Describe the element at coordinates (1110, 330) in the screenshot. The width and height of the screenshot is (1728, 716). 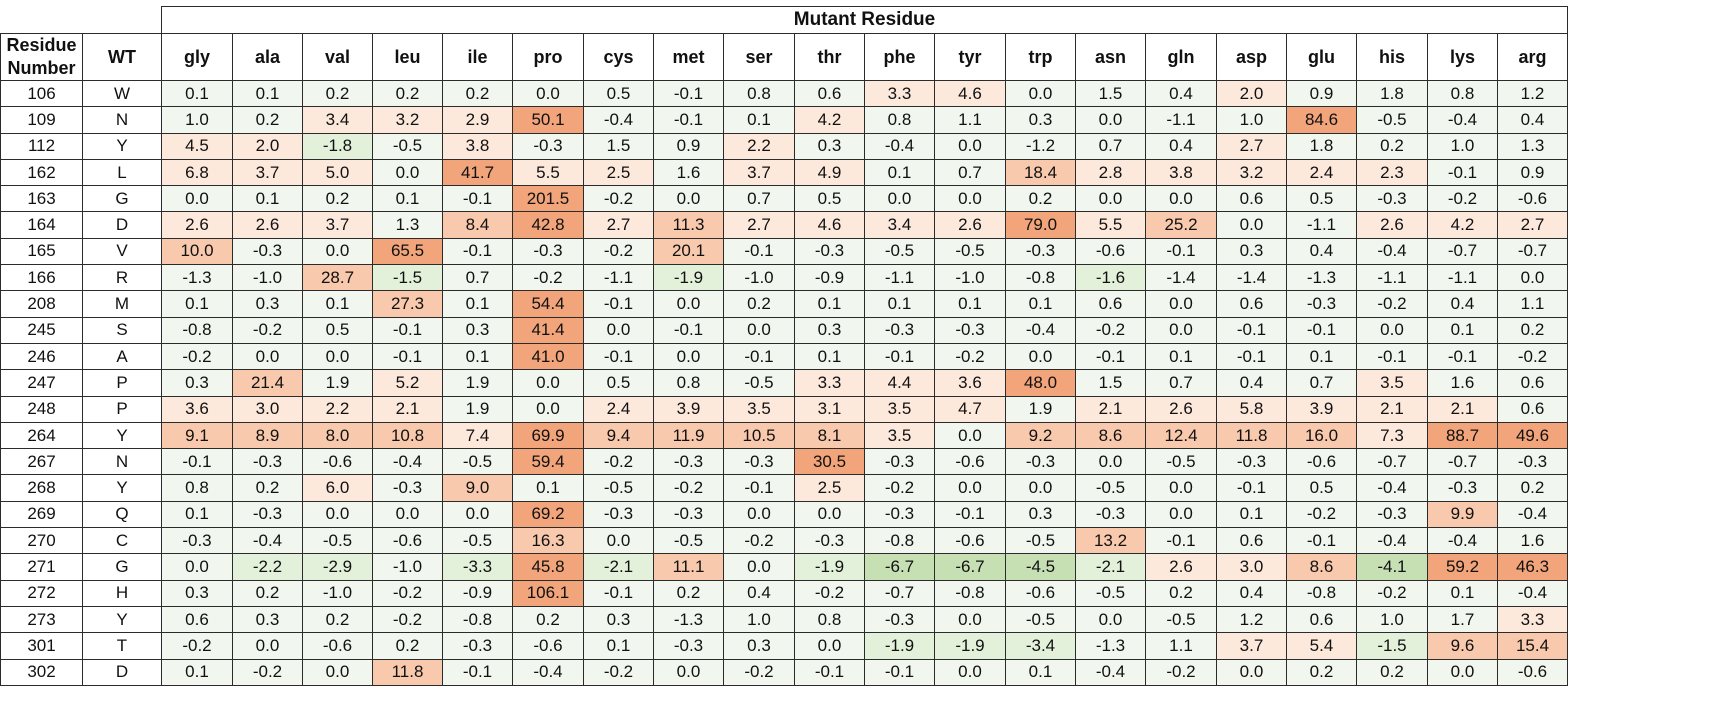
I see `value-cell-asn: -0.2` at that location.